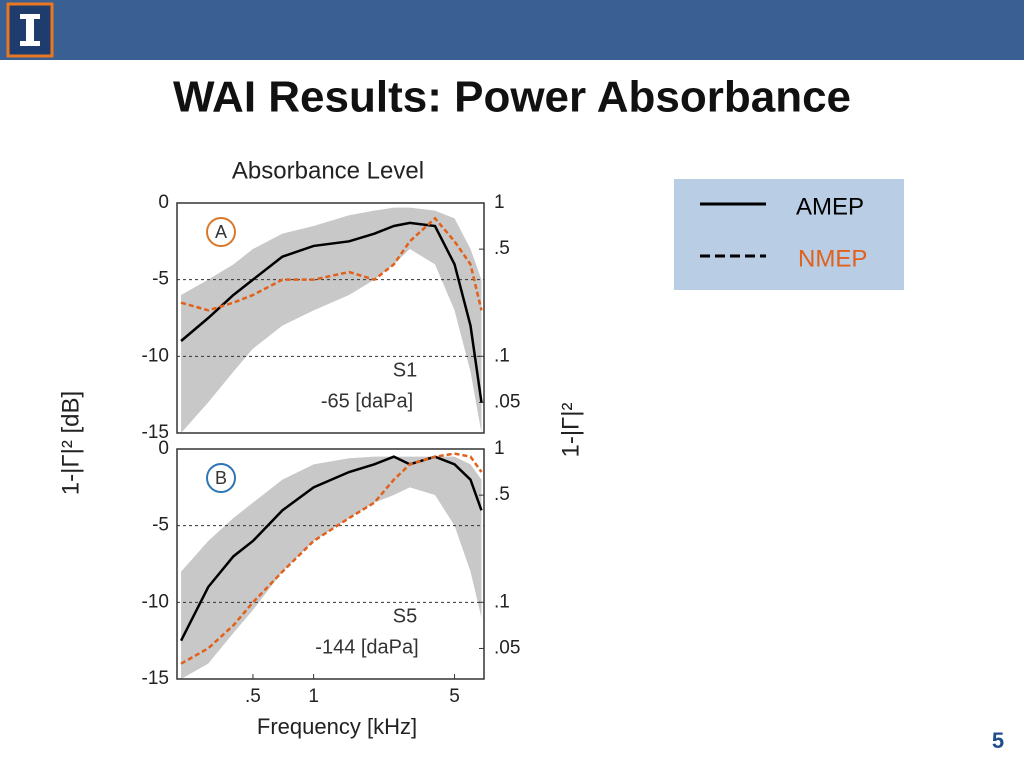 Image resolution: width=1024 pixels, height=773 pixels. I want to click on x-axis-label: Frequency [kHz], so click(337, 726).